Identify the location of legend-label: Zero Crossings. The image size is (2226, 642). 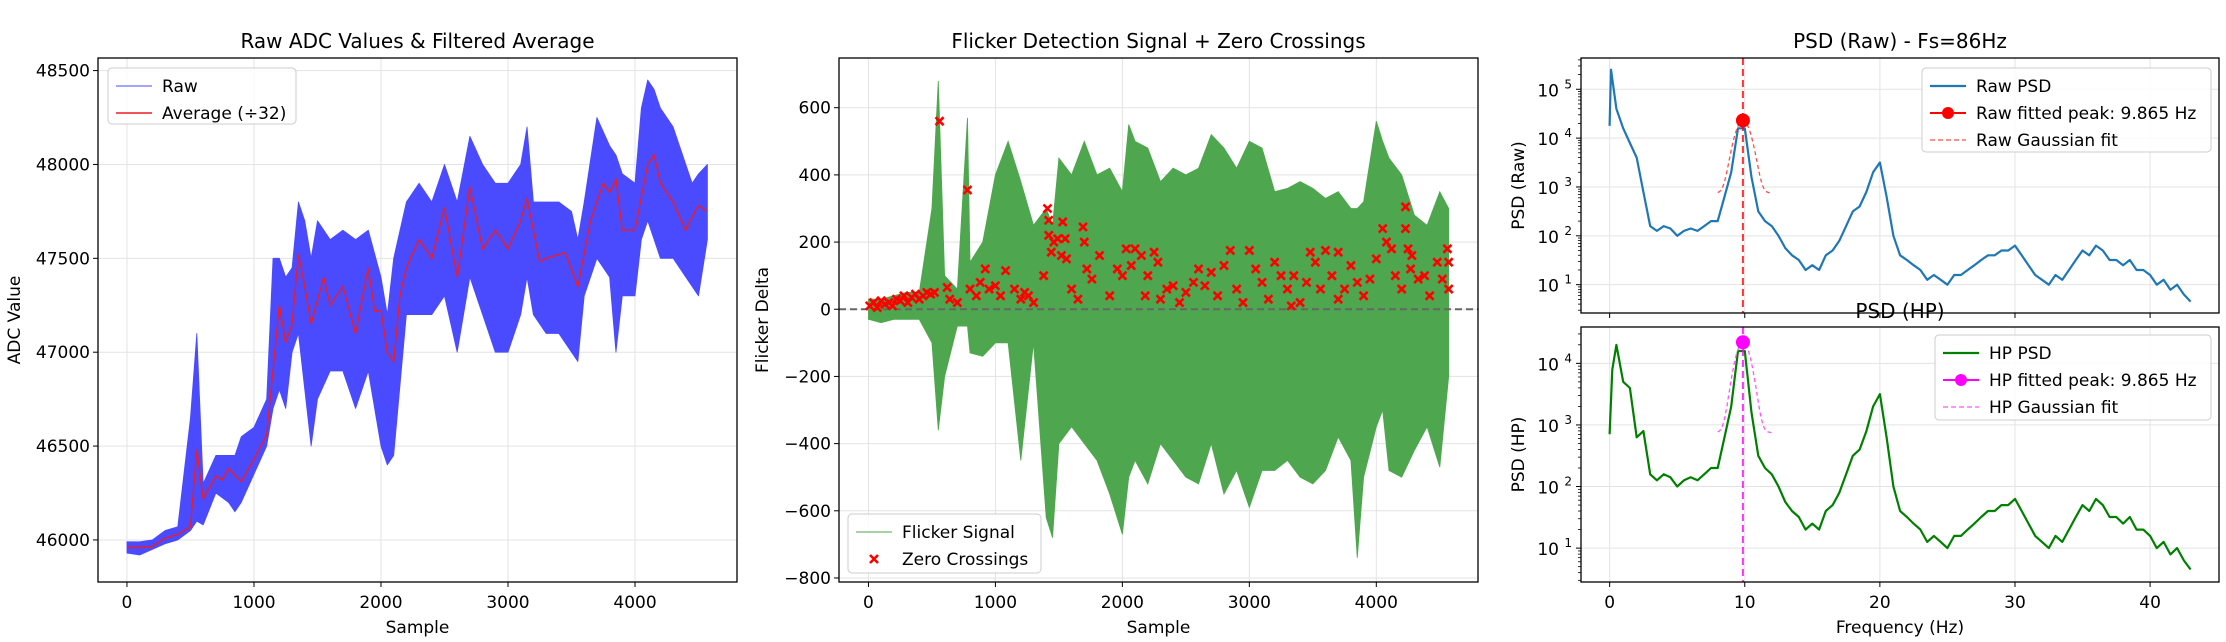
(965, 560).